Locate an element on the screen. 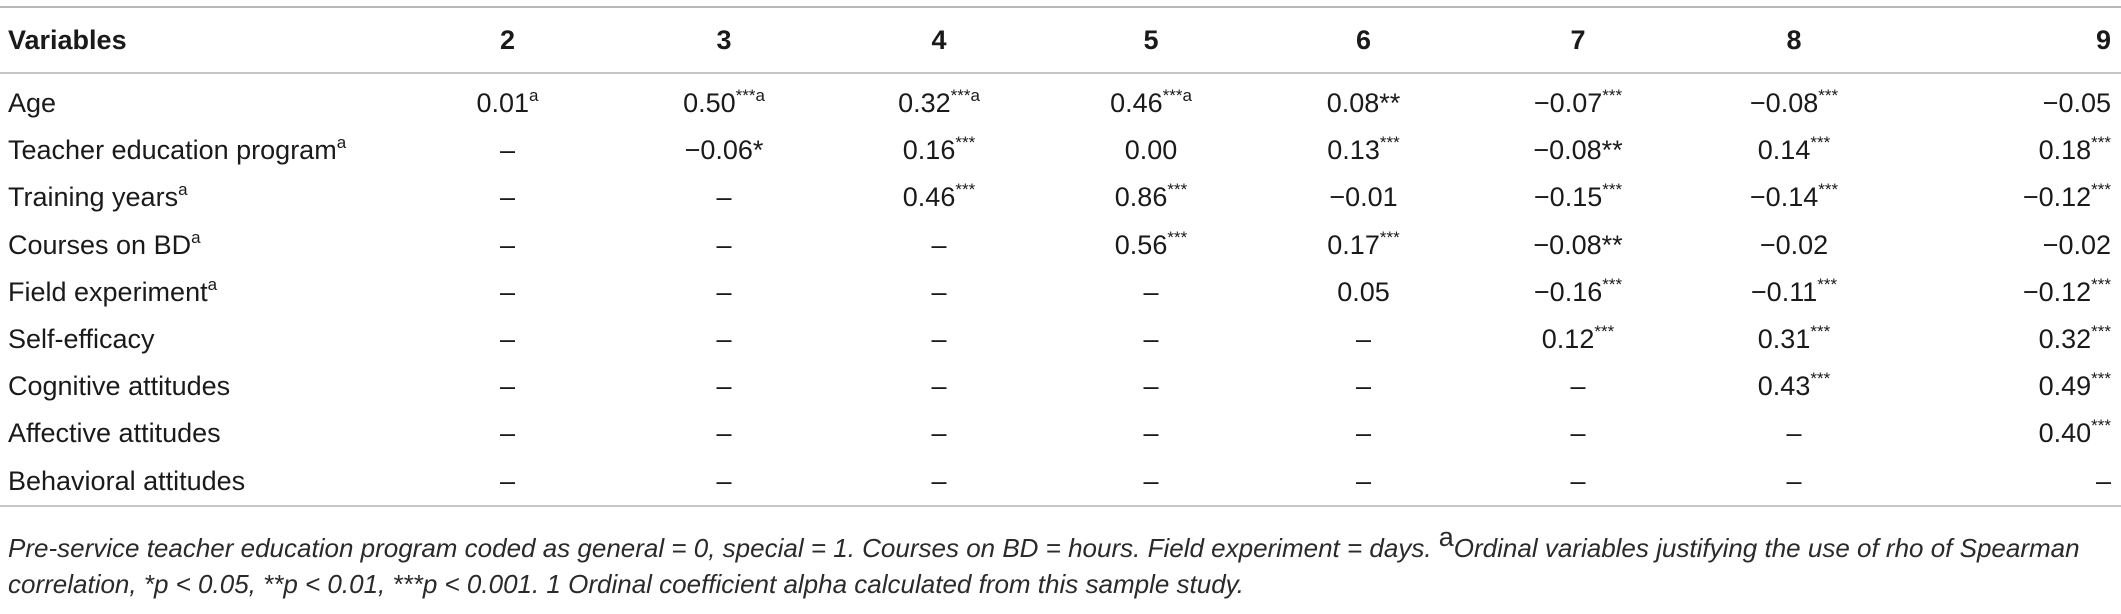  header-col-7: 7 is located at coordinates (1578, 39).